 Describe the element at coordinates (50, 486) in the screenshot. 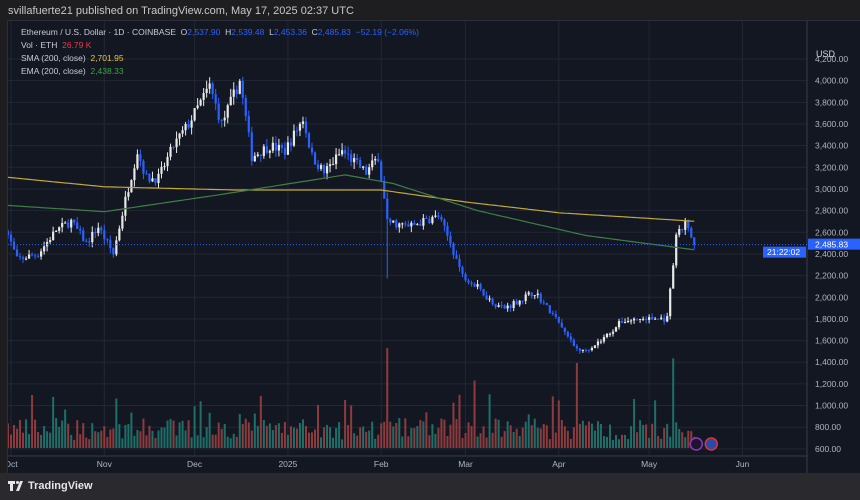

I see `tradingview-logo: TradingView` at that location.